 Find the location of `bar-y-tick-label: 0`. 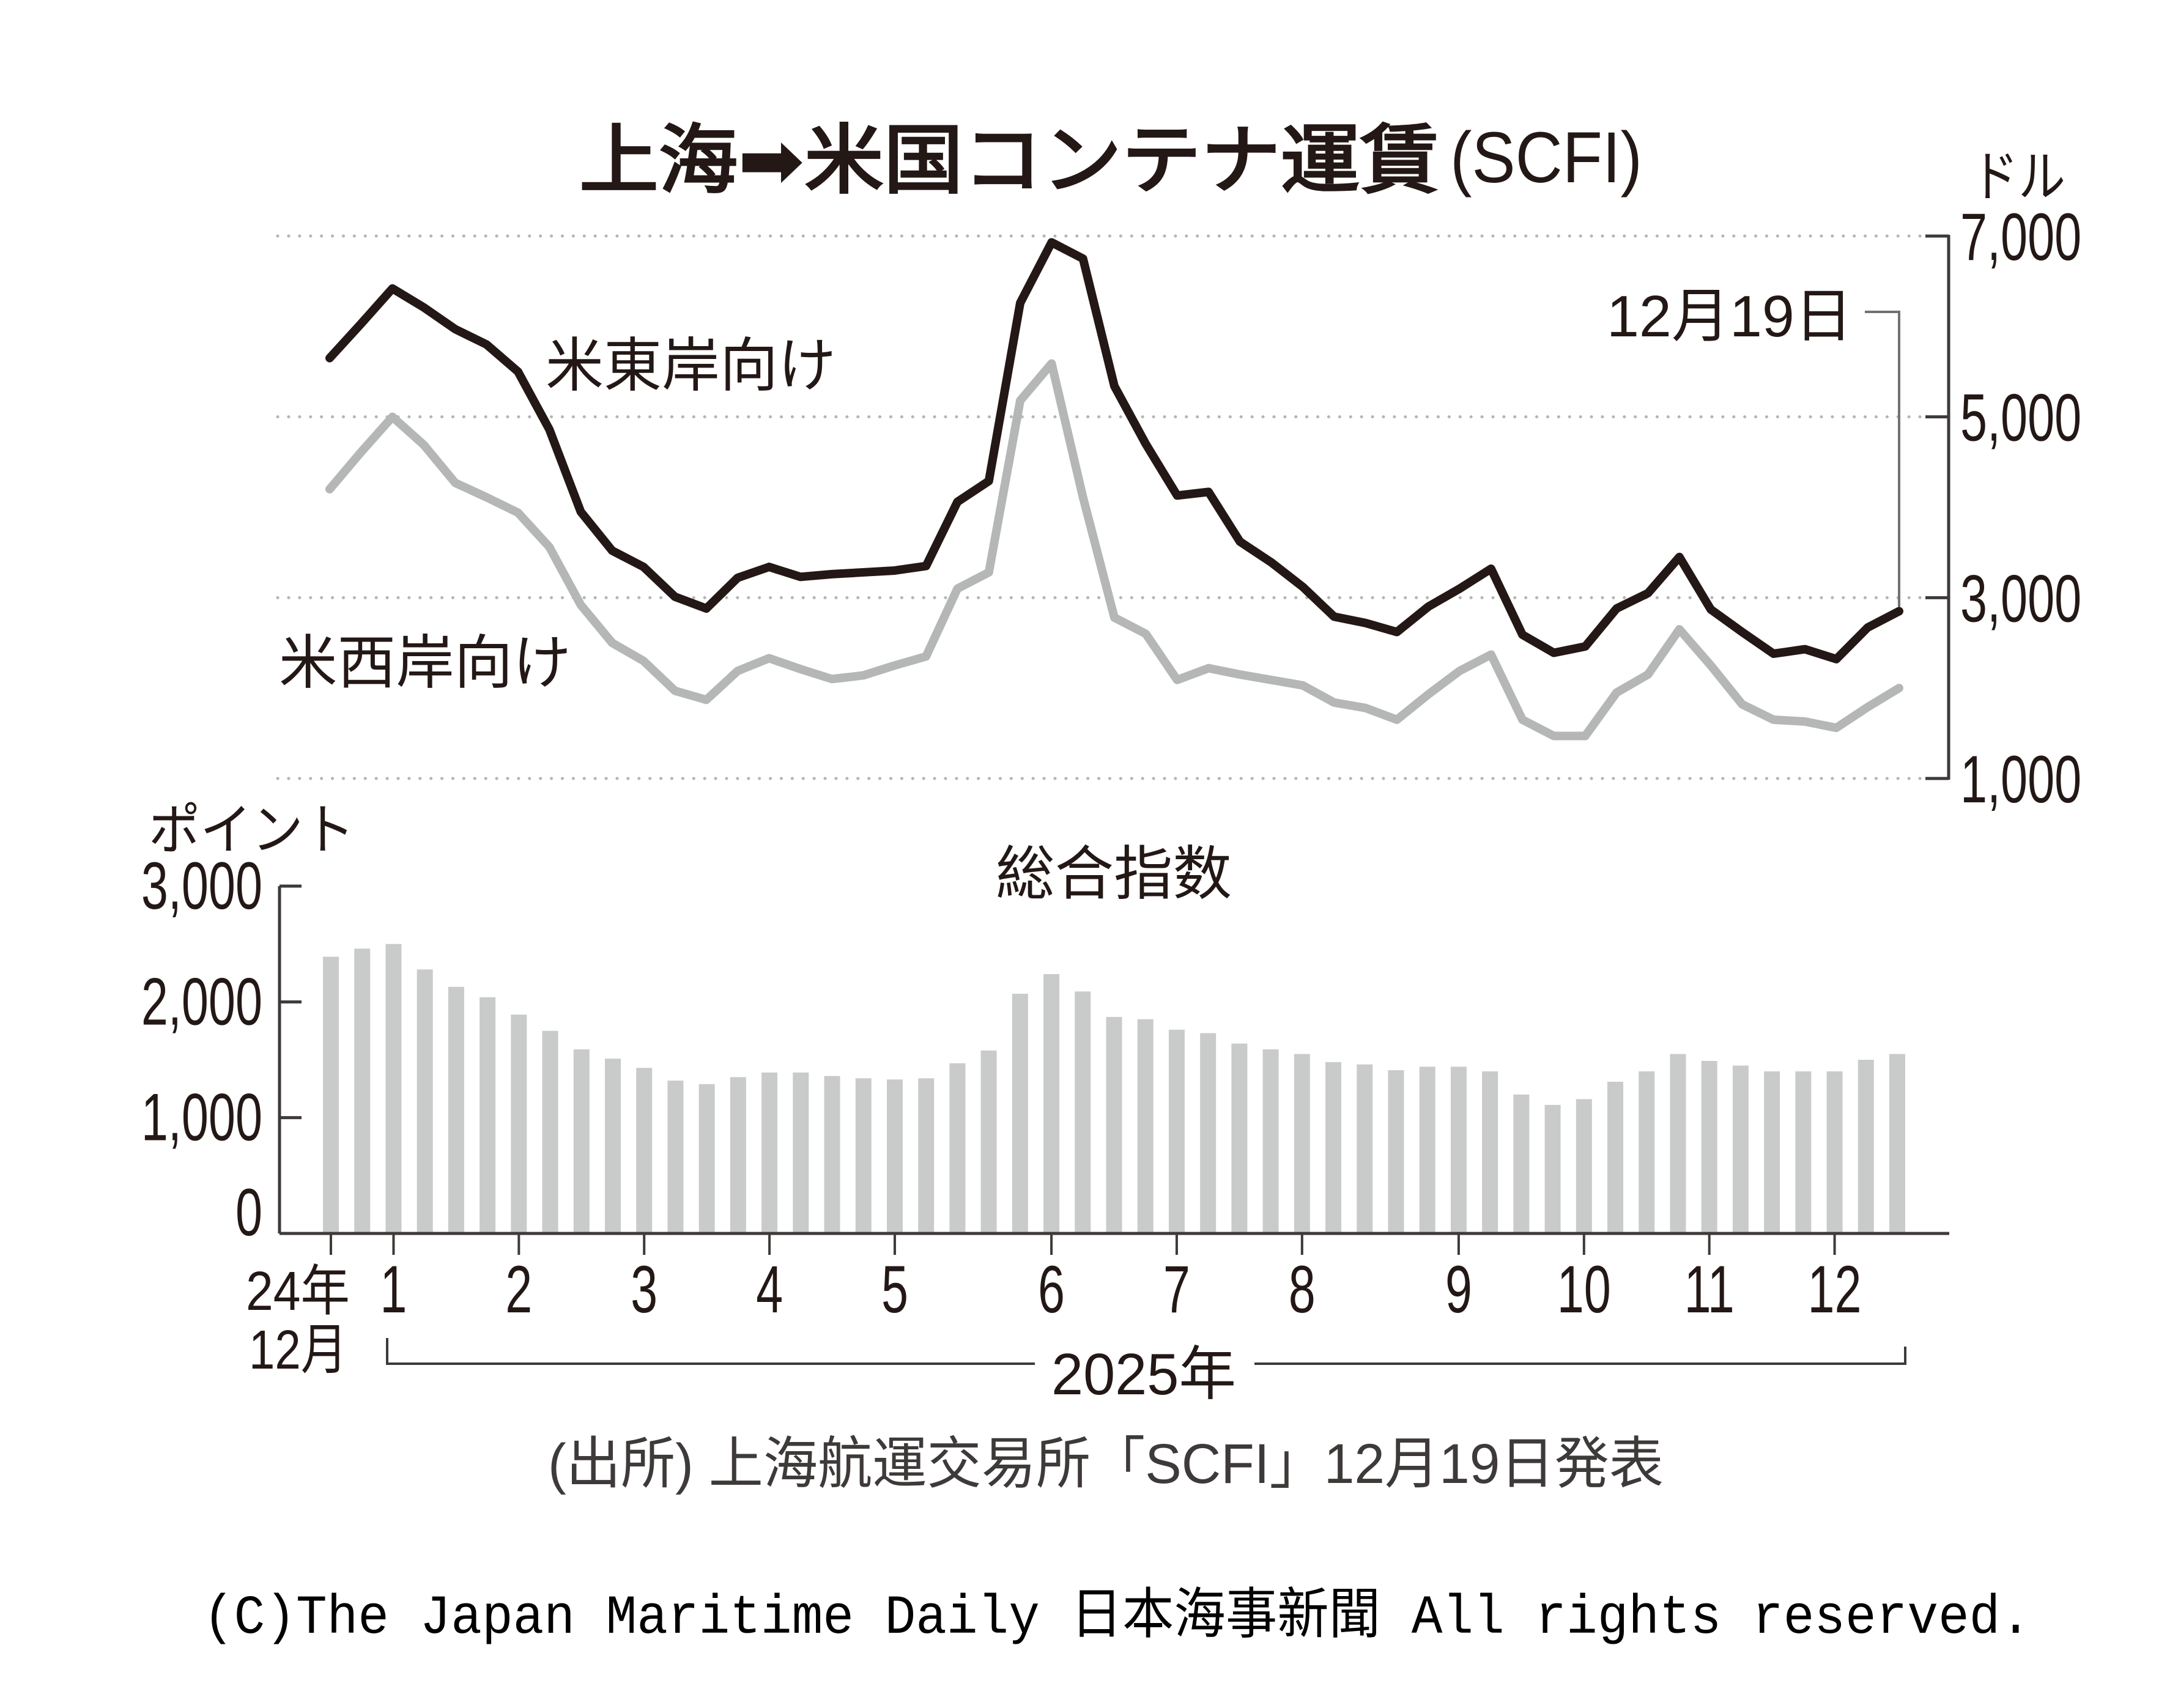

bar-y-tick-label: 0 is located at coordinates (248, 1212).